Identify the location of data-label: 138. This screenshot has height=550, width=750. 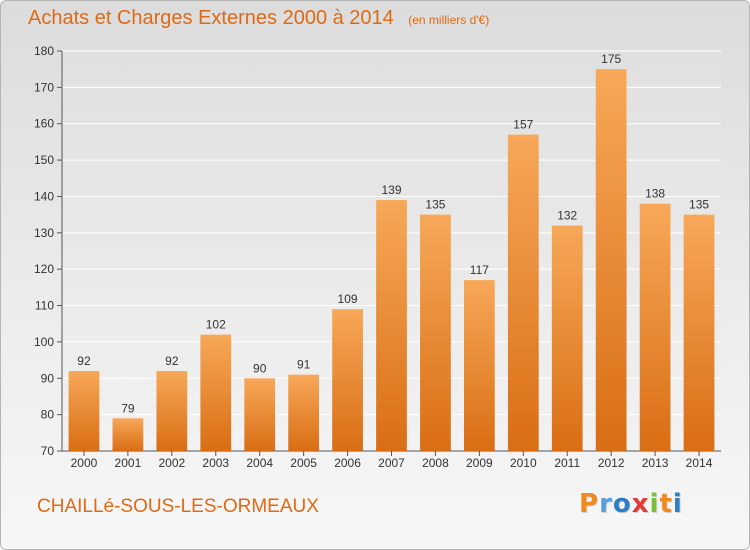
(655, 194).